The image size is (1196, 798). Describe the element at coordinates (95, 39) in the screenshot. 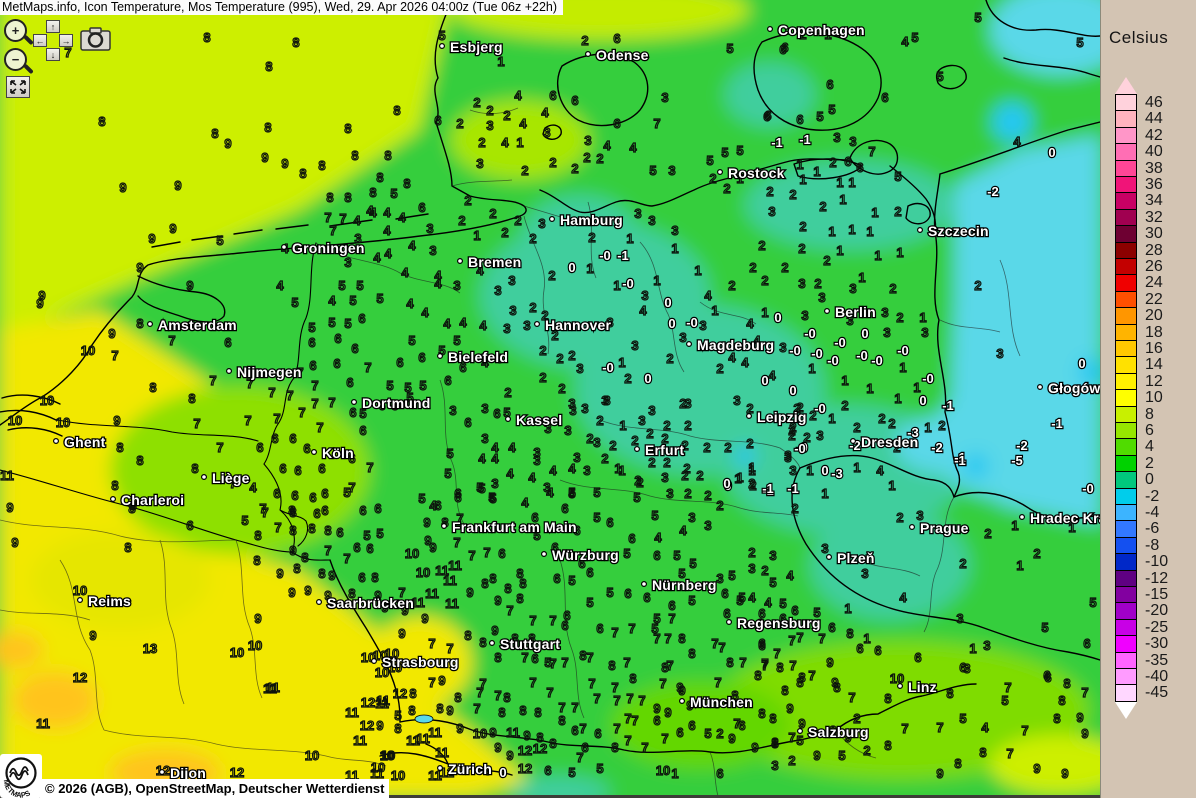

I see `camera-icon` at that location.